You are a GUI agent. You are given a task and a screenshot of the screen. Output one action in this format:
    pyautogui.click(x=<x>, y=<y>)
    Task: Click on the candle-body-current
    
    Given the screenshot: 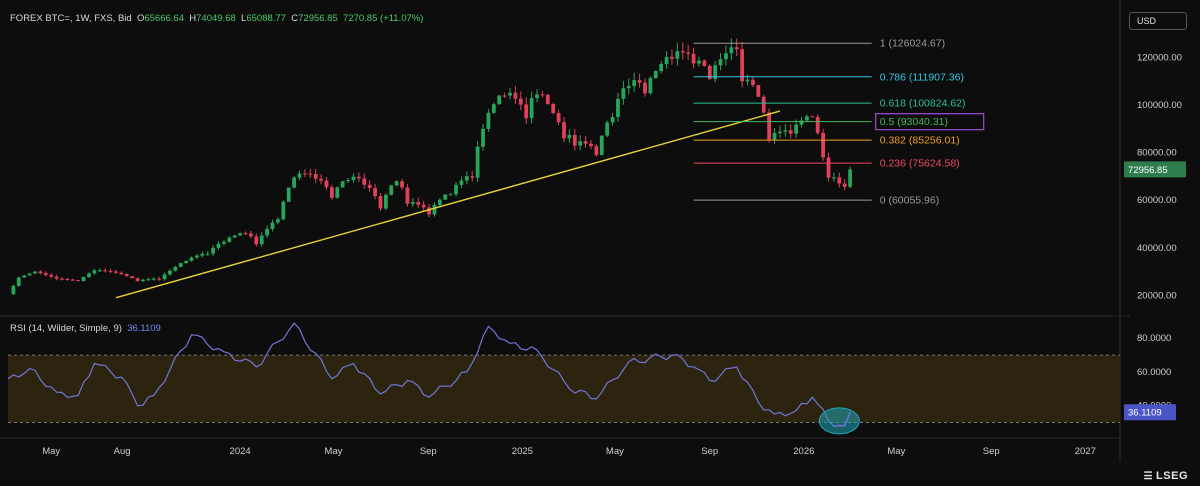 What is the action you would take?
    pyautogui.click(x=850, y=178)
    